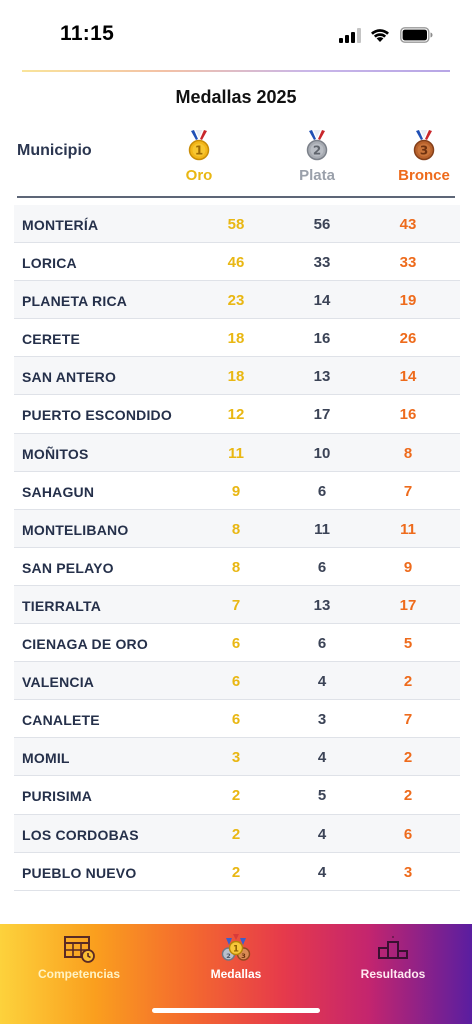  I want to click on table-row: PLANETA RICA 23 14 19, so click(237, 300).